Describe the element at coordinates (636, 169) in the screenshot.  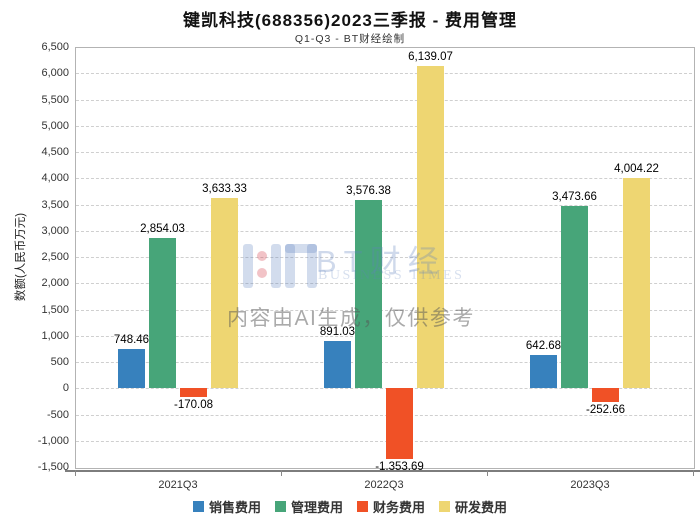
I see `bar-value-label: 4,004.22` at that location.